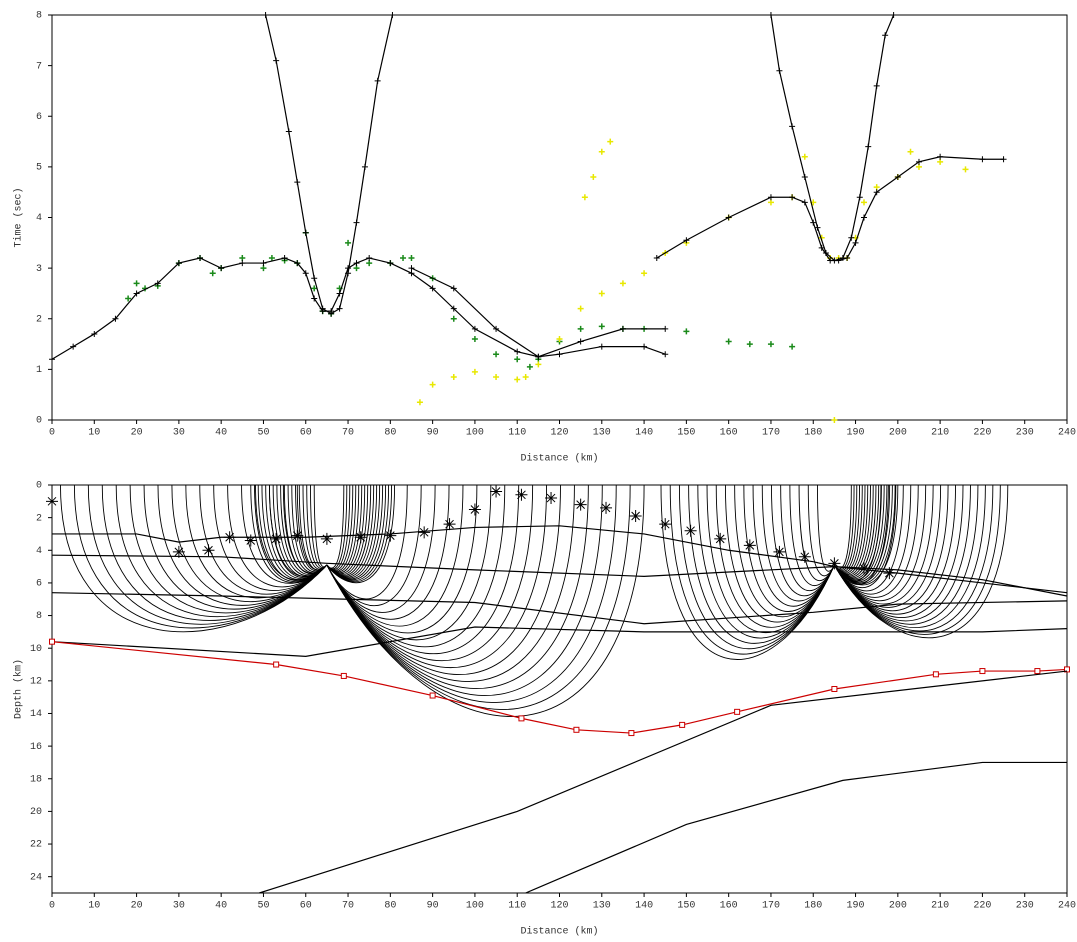 The image size is (1077, 942). I want to click on y-tick-label: 5, so click(39, 168).